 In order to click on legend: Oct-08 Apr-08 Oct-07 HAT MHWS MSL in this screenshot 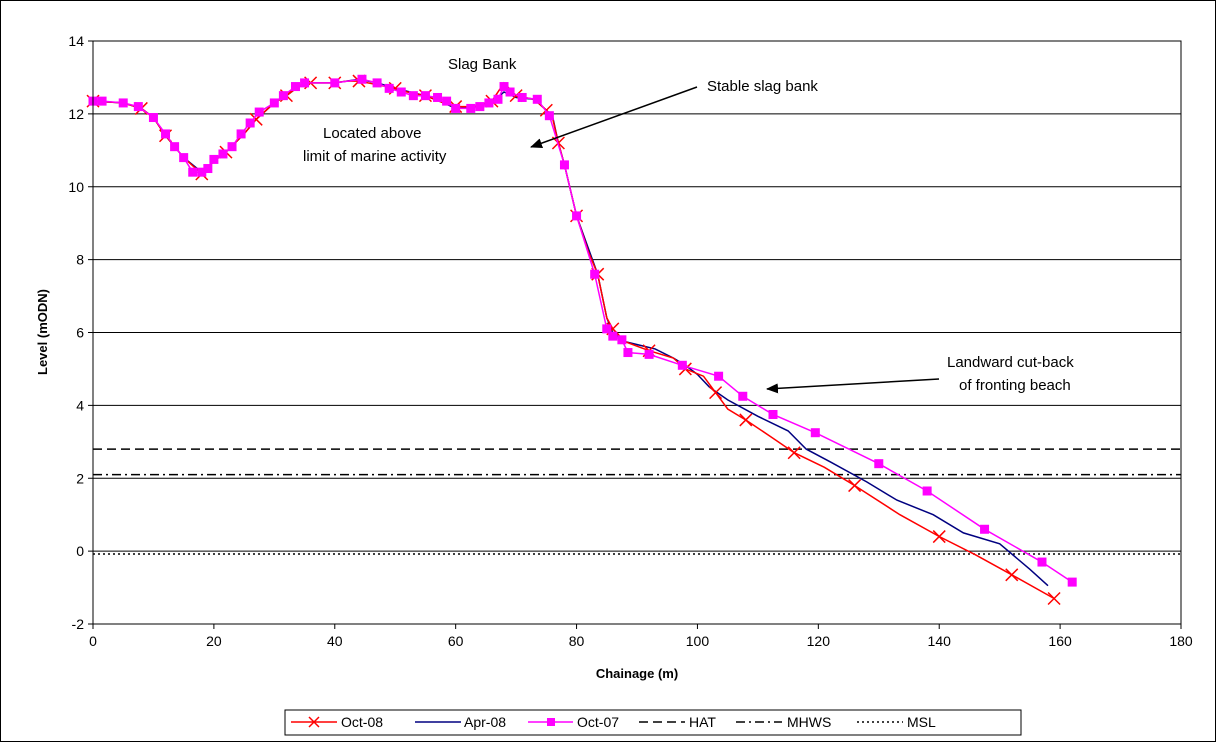, I will do `click(653, 722)`.